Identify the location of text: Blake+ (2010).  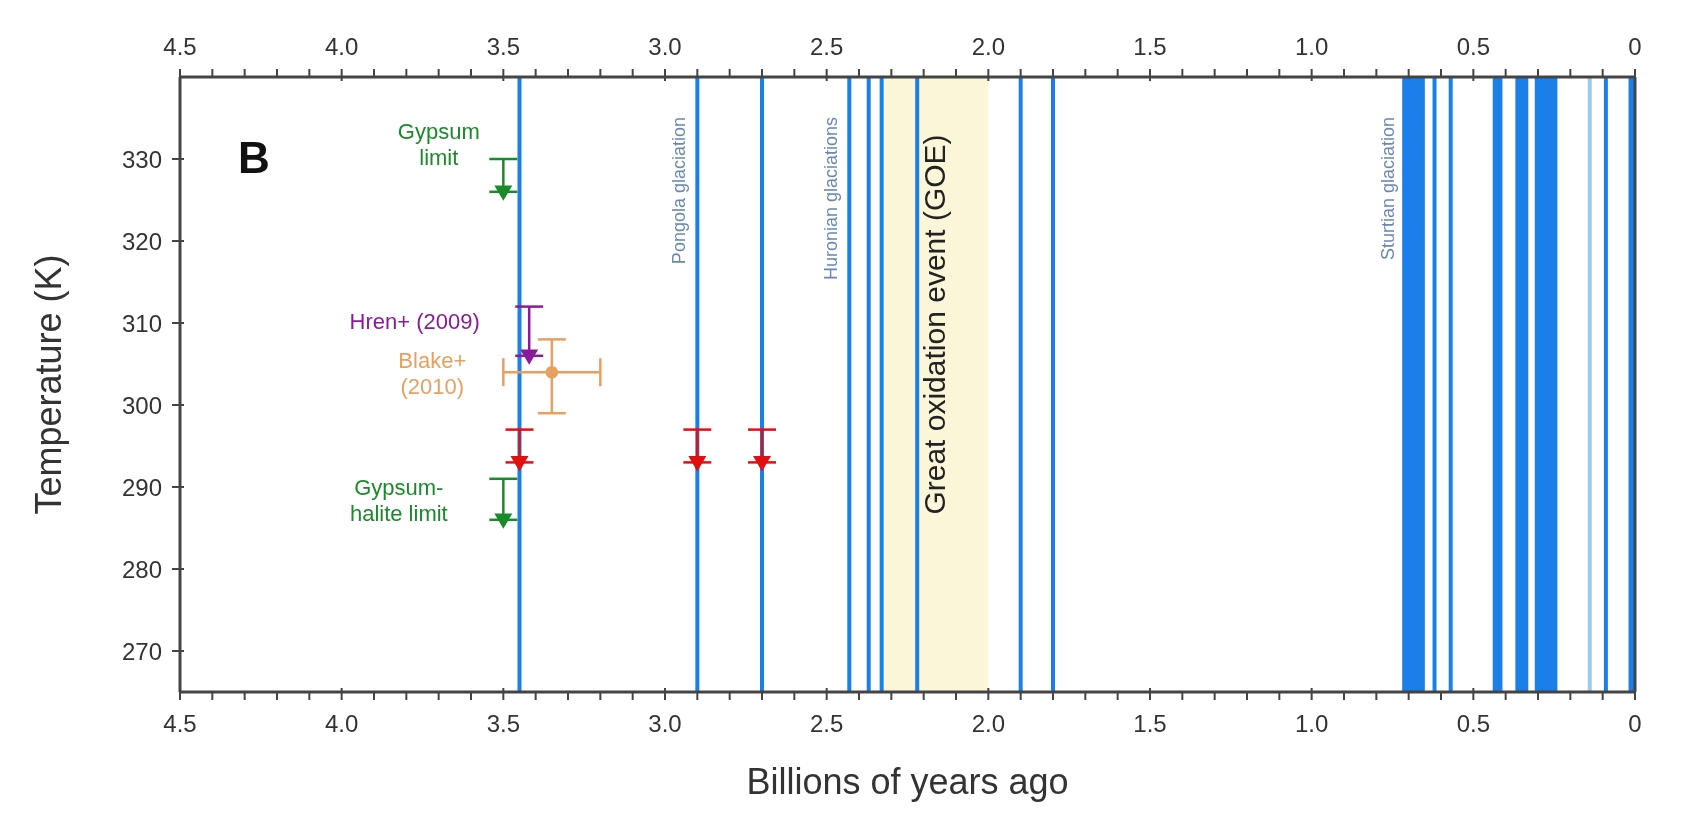
(432, 373).